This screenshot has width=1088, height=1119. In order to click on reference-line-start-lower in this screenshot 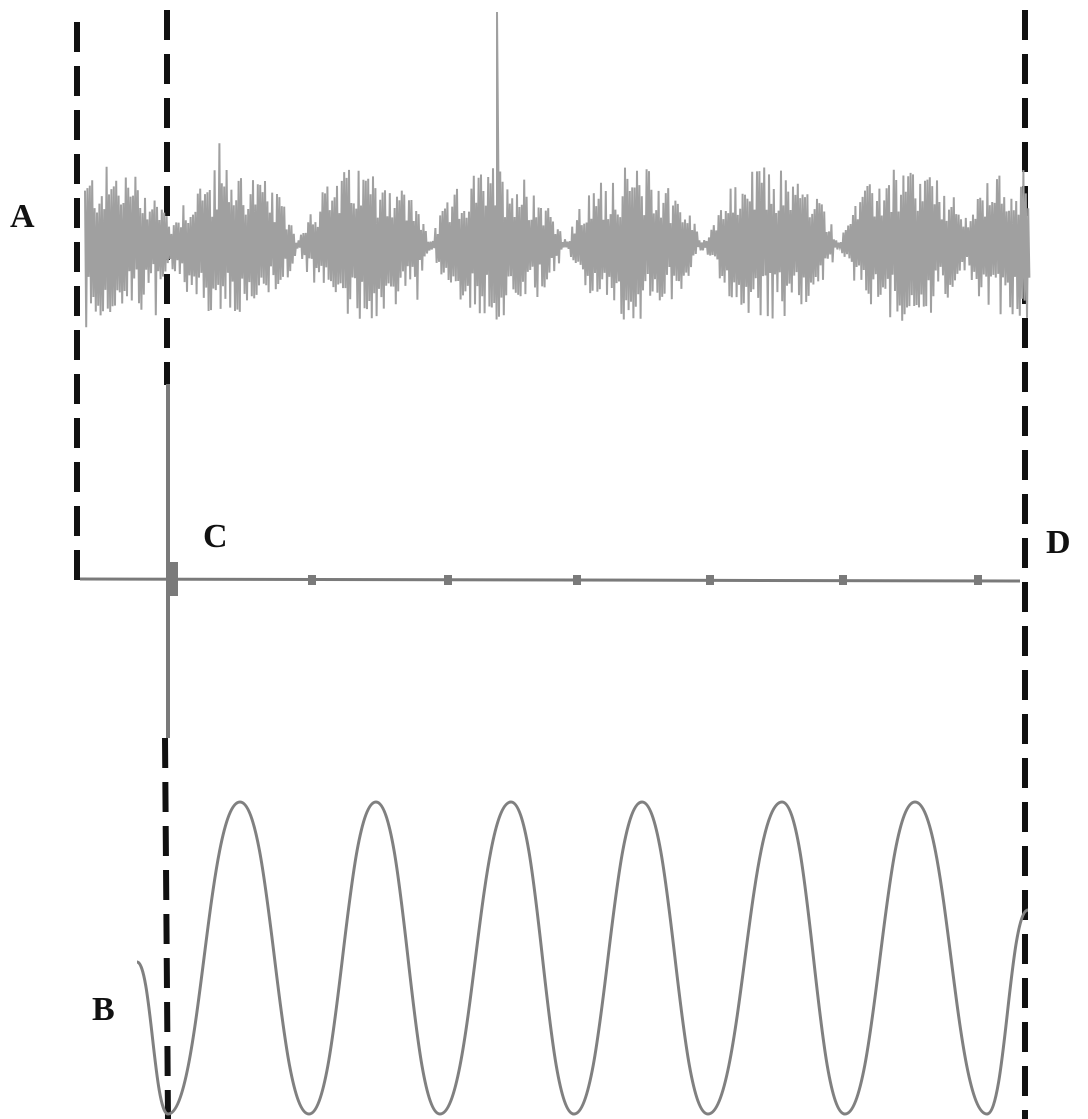, I will do `click(166, 928)`.